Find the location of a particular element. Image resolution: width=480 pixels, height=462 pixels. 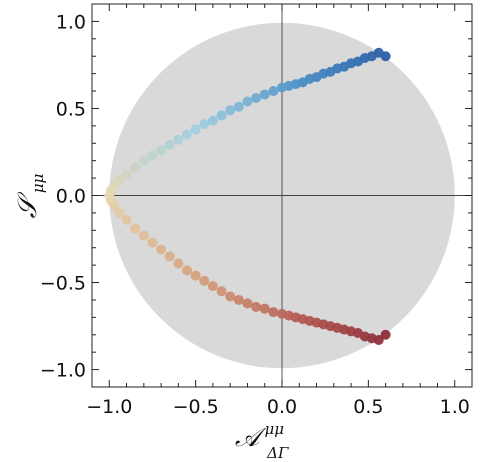

y-axis-title-main: 𝒮 is located at coordinates (28, 204).